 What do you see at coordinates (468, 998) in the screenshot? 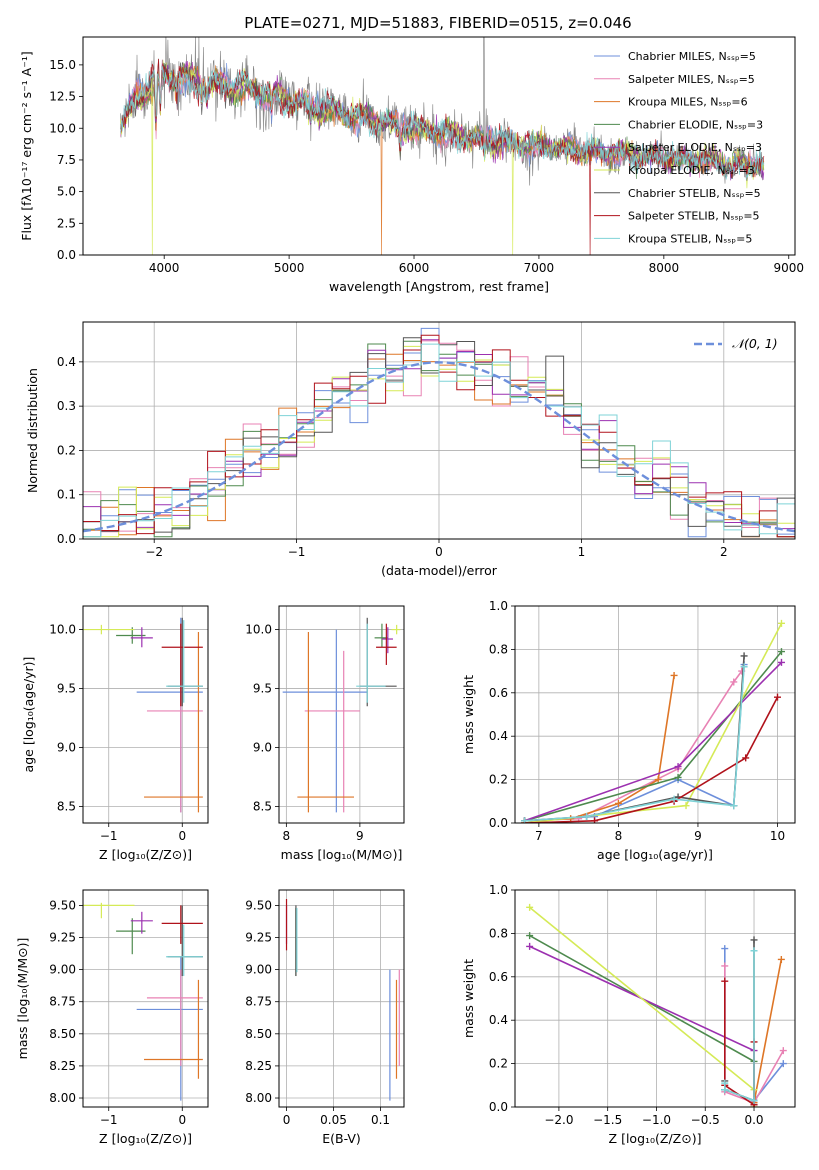
I see `y-axis-label: mass weight` at bounding box center [468, 998].